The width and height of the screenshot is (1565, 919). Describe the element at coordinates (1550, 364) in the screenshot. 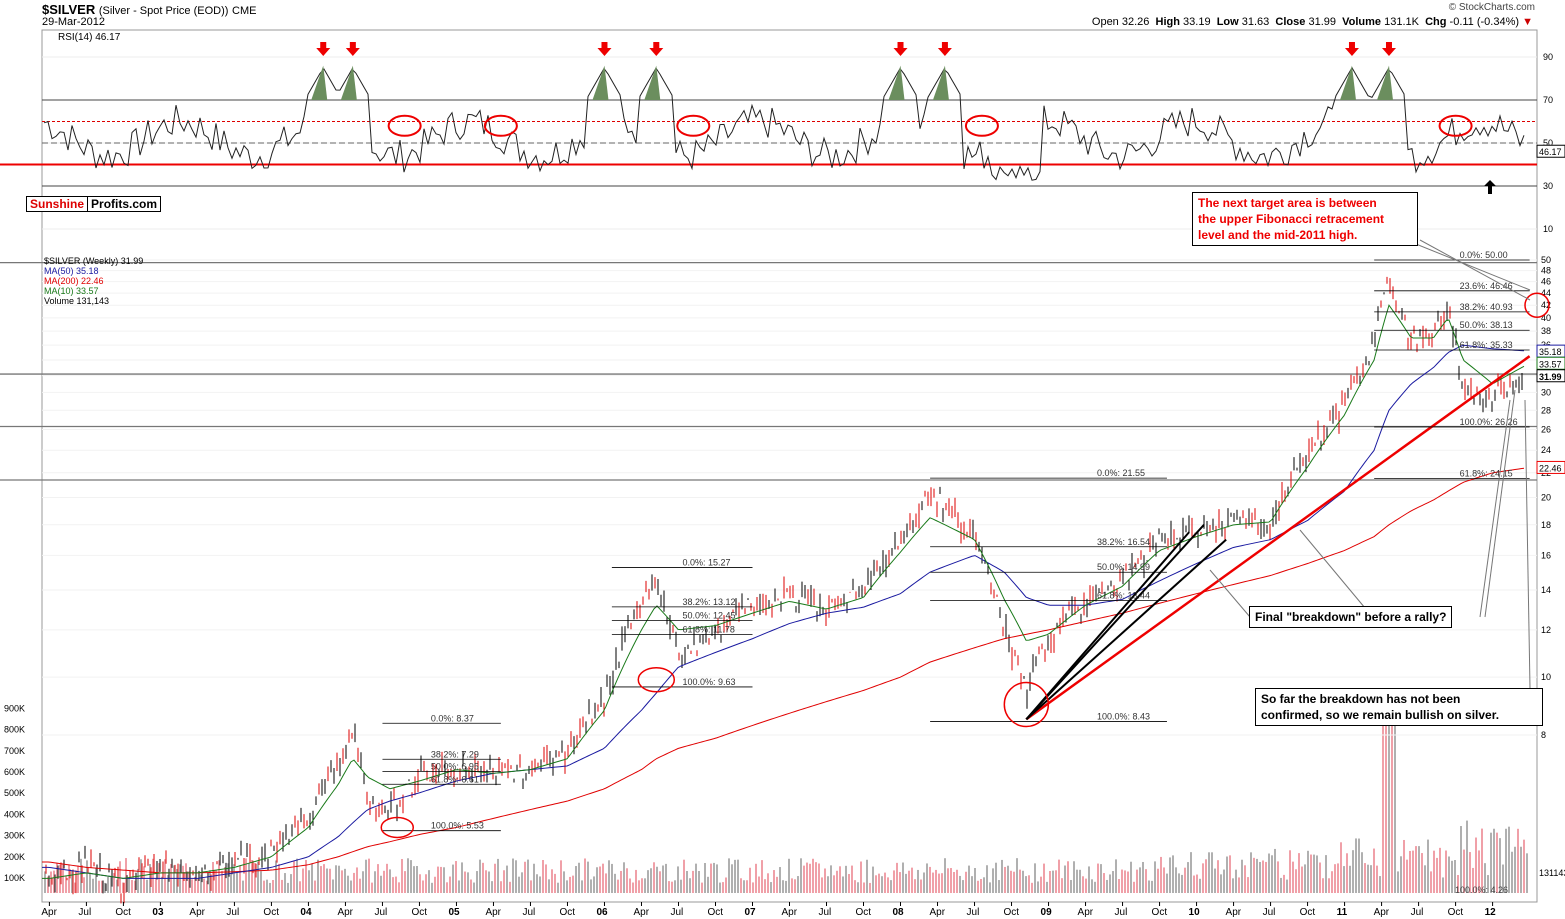

I see `price-tag-label: 33.57` at that location.